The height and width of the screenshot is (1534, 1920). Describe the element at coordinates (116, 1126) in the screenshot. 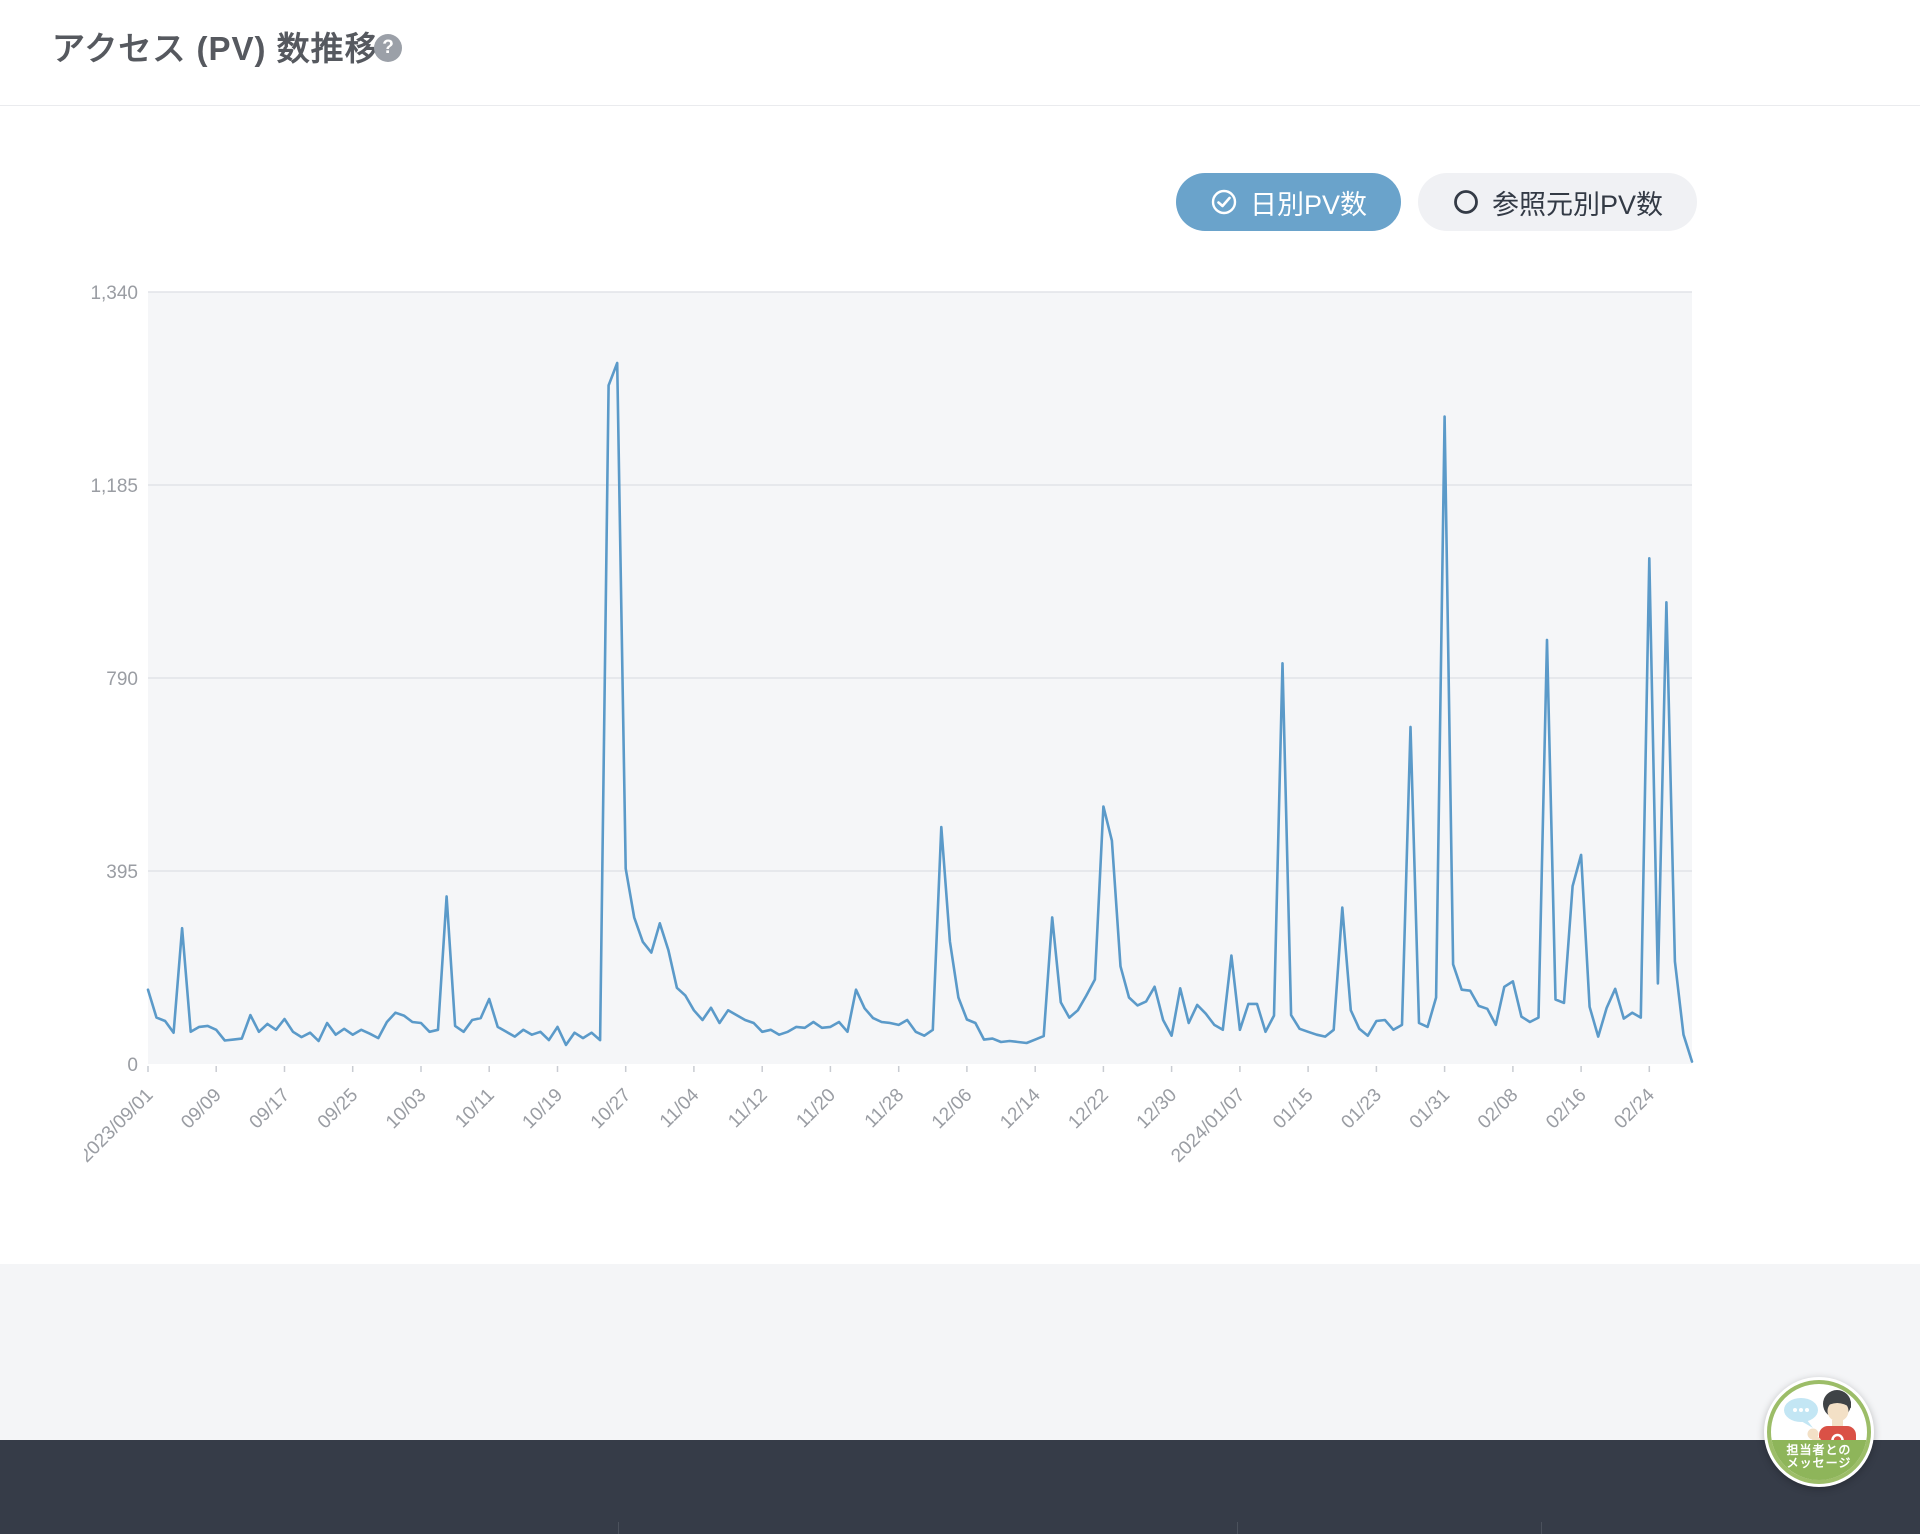

I see `svg-text: 2023/09/01` at that location.